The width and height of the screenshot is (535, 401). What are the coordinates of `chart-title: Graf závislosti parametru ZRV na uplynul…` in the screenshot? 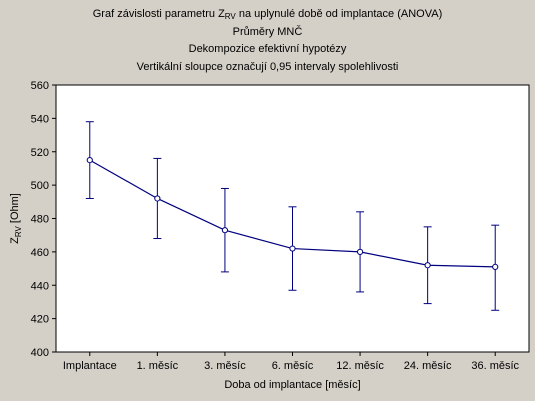 It's located at (267, 14).